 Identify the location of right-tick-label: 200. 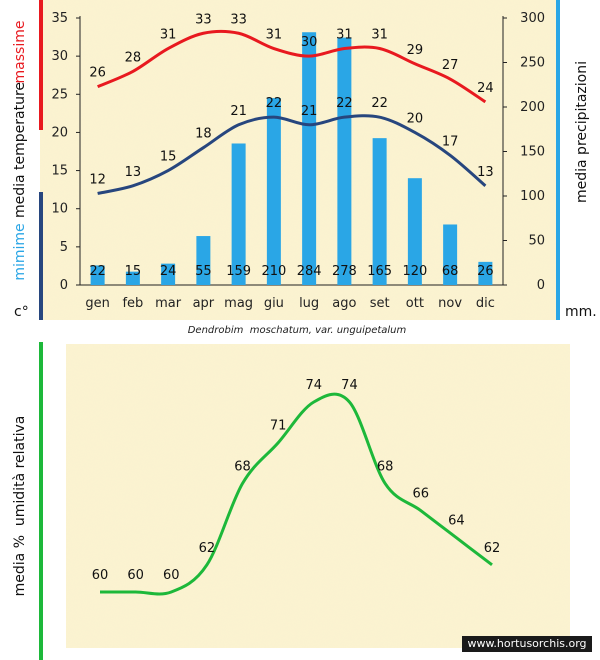
(532, 107).